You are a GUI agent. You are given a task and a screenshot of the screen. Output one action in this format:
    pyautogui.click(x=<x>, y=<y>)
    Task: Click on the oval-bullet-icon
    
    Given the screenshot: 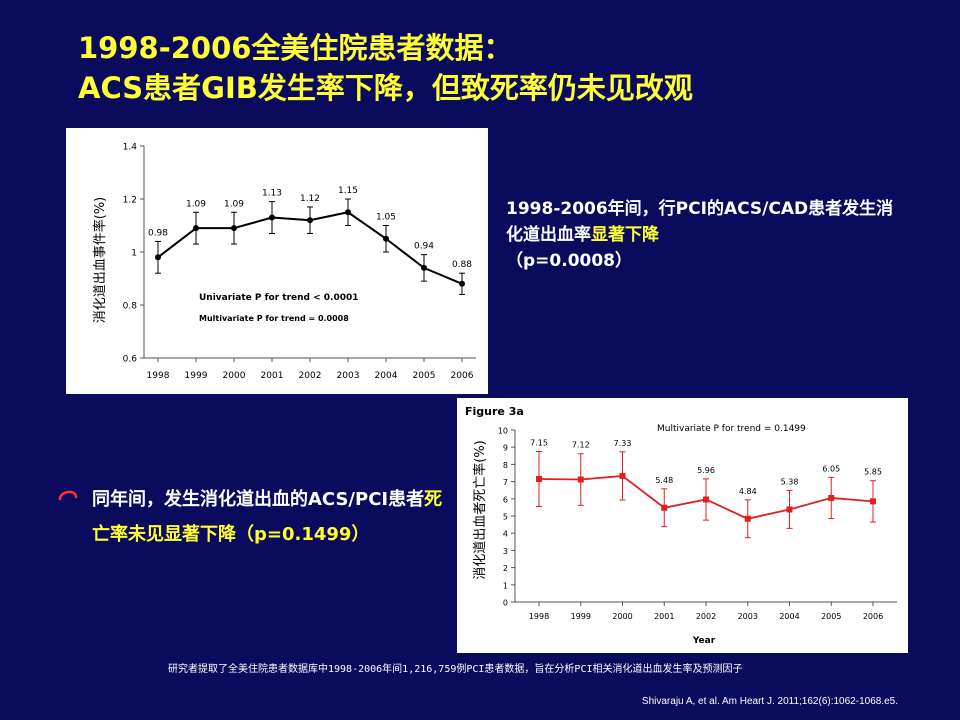 What is the action you would take?
    pyautogui.click(x=68, y=495)
    